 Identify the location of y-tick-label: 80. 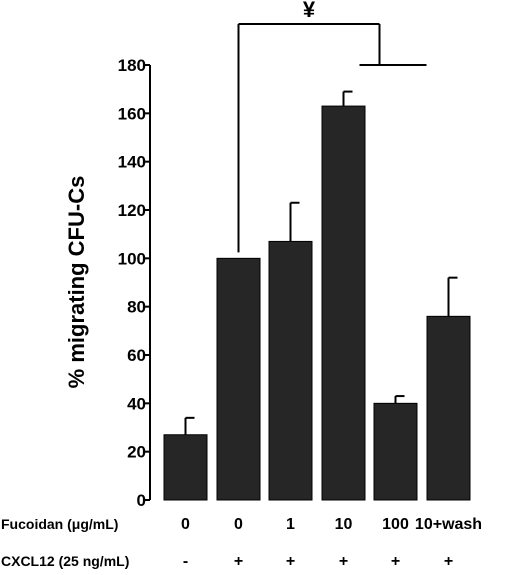
(136, 307).